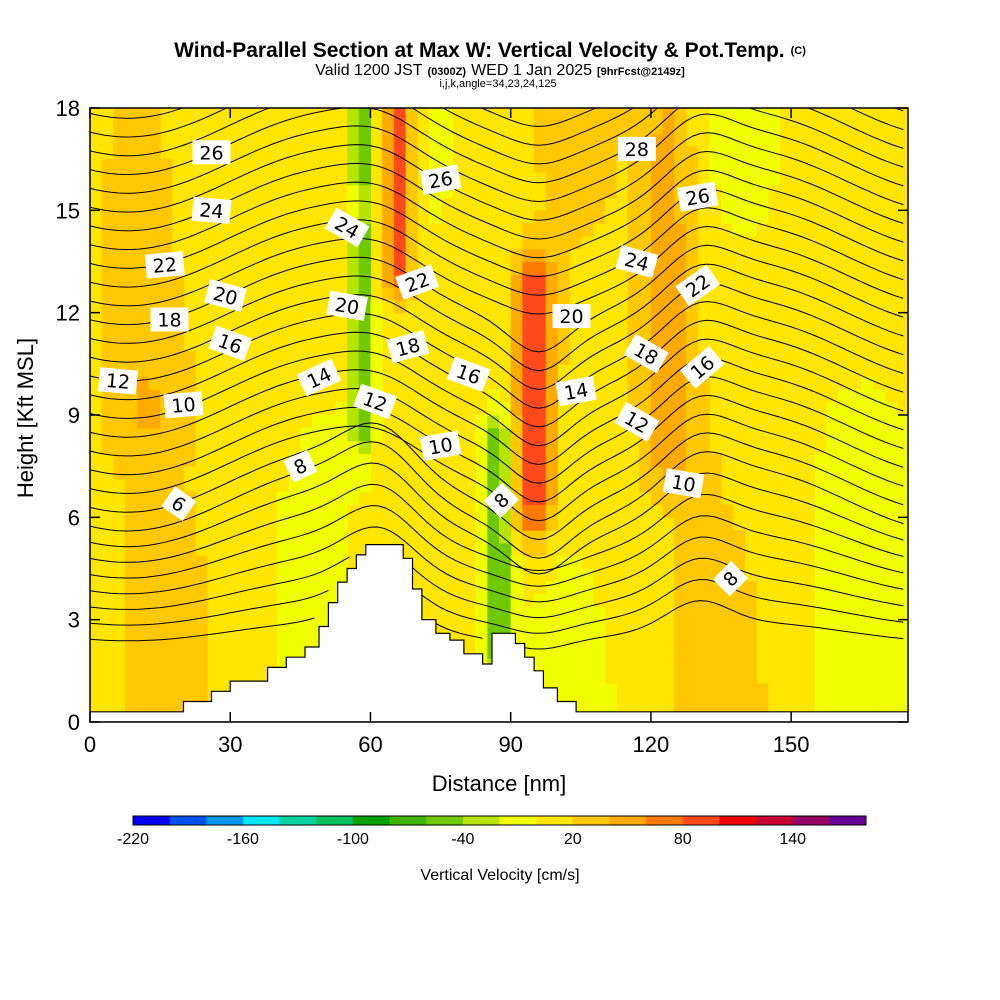 This screenshot has height=1000, width=1000. I want to click on colorbar-swatch, so click(591, 820).